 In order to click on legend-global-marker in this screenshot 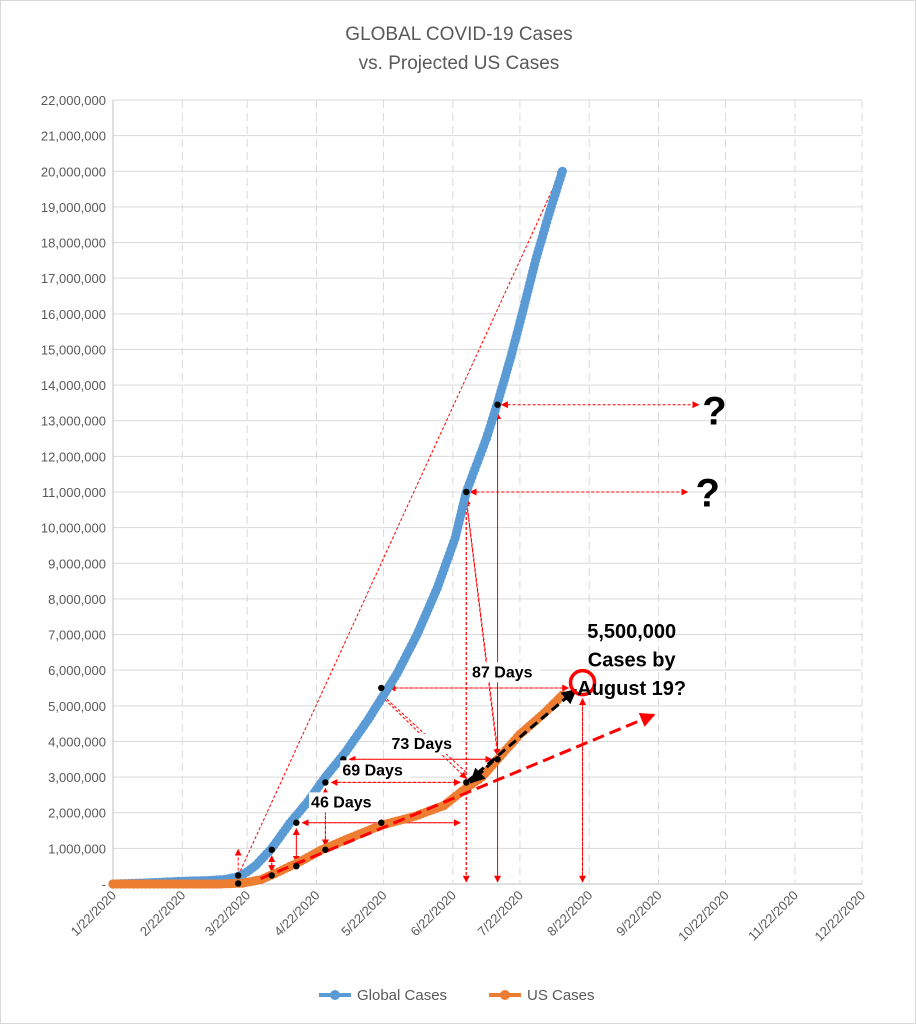, I will do `click(335, 995)`.